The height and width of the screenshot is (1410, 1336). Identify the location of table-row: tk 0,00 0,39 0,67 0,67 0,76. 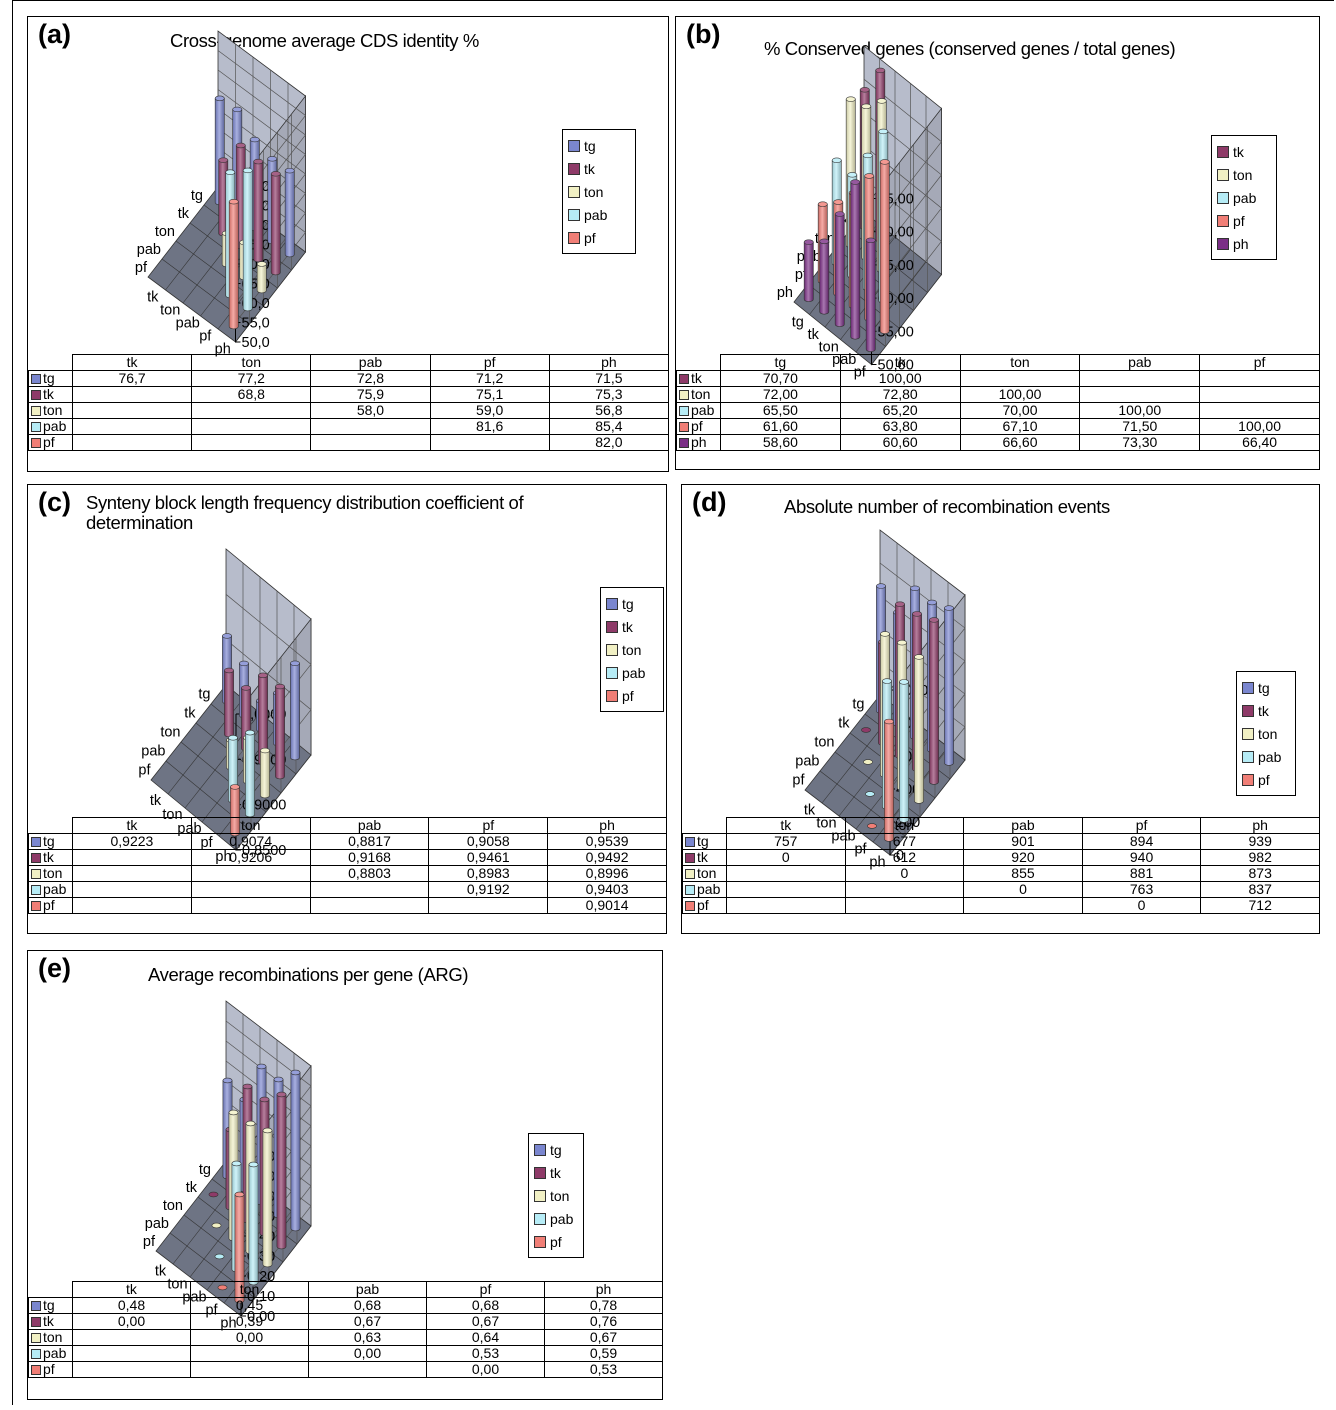
(346, 1322).